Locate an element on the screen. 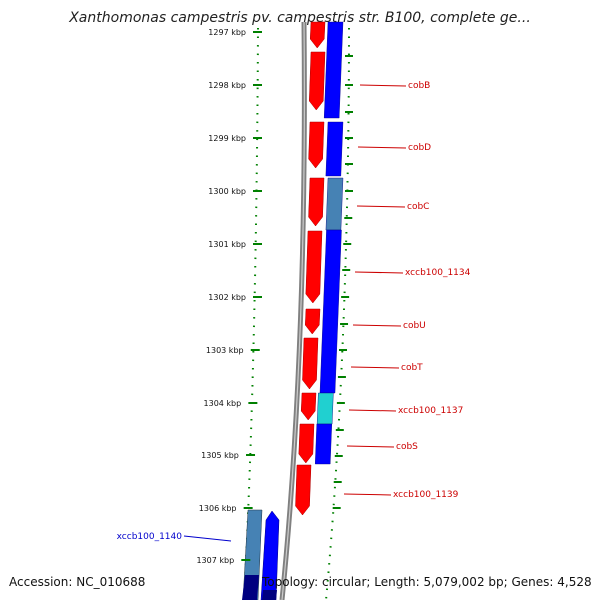 The height and width of the screenshot is (600, 600). accession-text: Accession: NC_010688 is located at coordinates (77, 582).